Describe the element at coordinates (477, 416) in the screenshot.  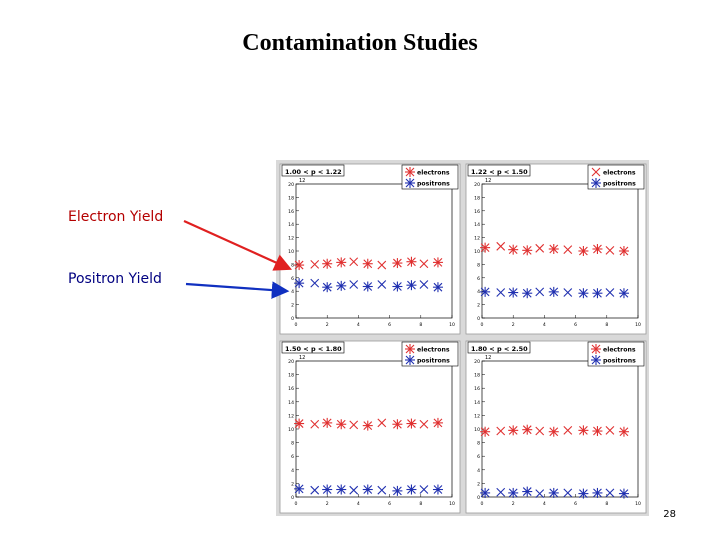
I see `y-tick-label: 12` at that location.